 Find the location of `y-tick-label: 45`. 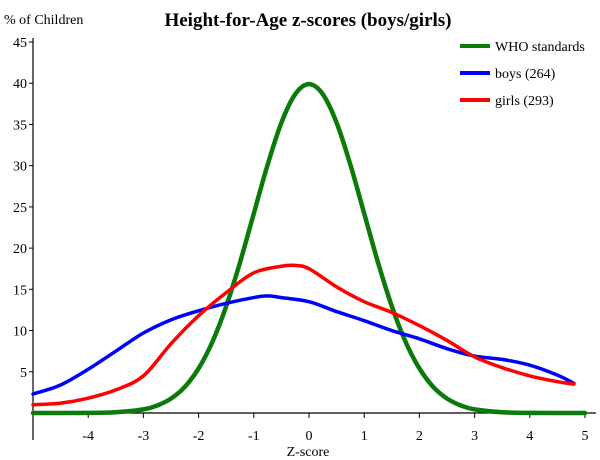

y-tick-label: 45 is located at coordinates (20, 43).